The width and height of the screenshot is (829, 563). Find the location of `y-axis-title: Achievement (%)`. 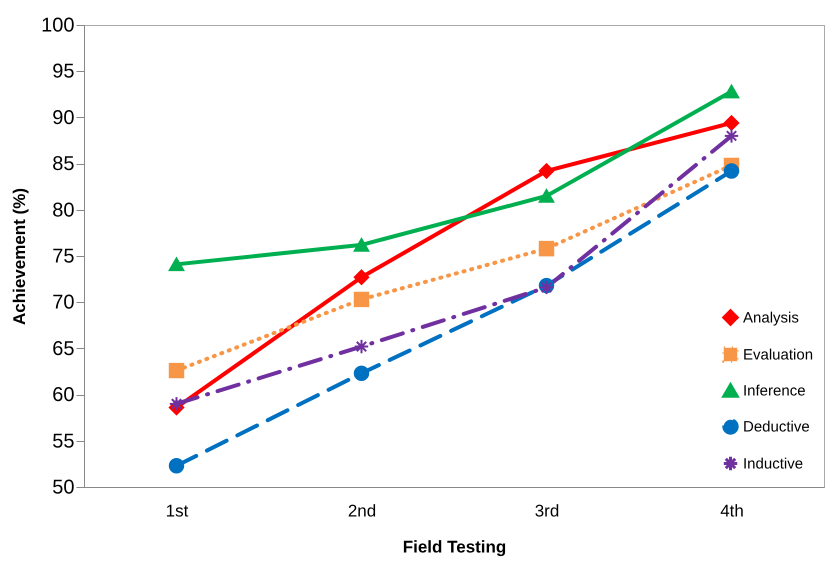

y-axis-title: Achievement (%) is located at coordinates (20, 256).